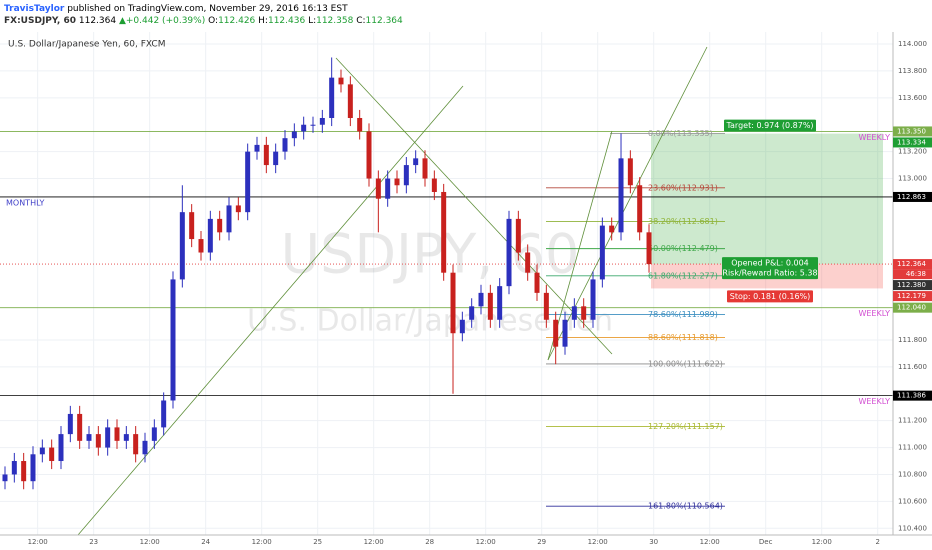 This screenshot has height=550, width=932. What do you see at coordinates (213, 21) in the screenshot?
I see `o-label: O:` at bounding box center [213, 21].